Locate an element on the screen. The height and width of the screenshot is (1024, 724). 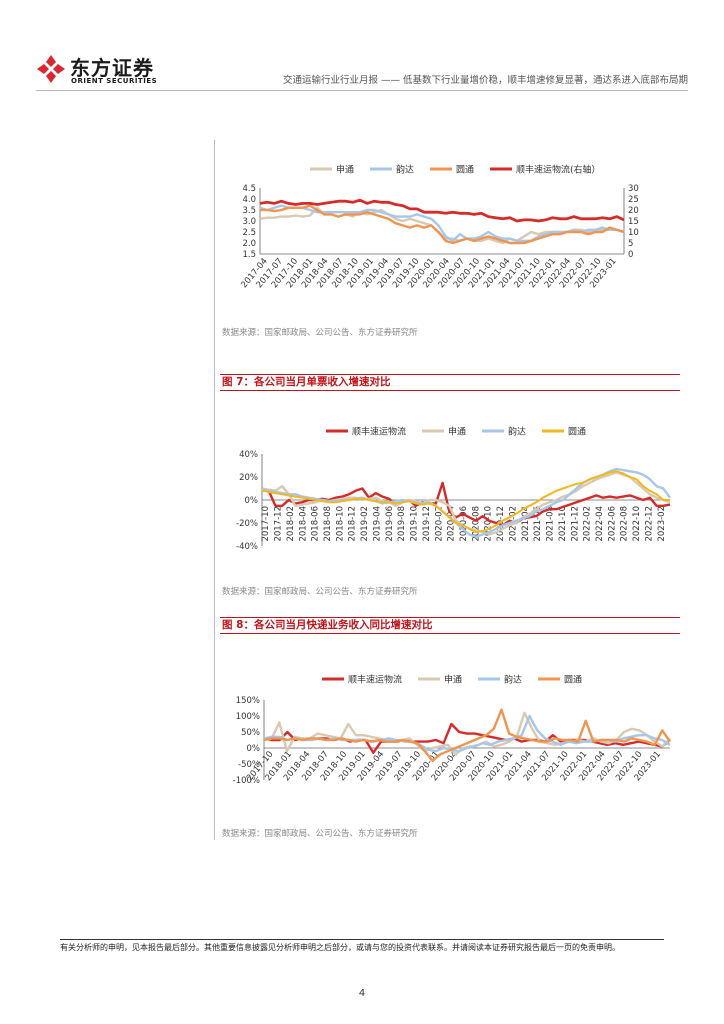
x-tick-label: 2023-02 is located at coordinates (662, 524).